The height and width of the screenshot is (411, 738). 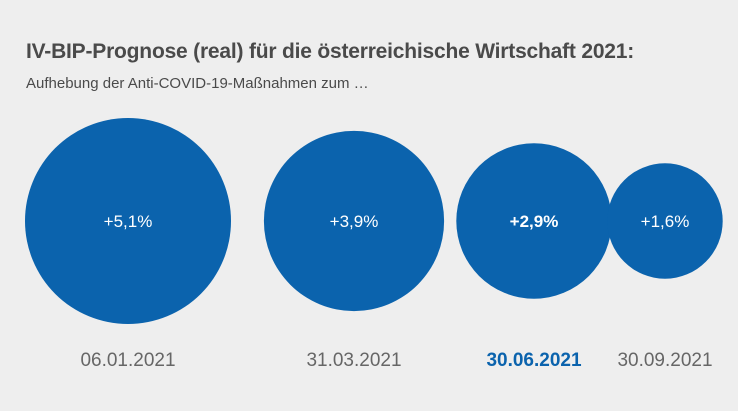 What do you see at coordinates (664, 360) in the screenshot?
I see `category-label-4: 30.09.2021` at bounding box center [664, 360].